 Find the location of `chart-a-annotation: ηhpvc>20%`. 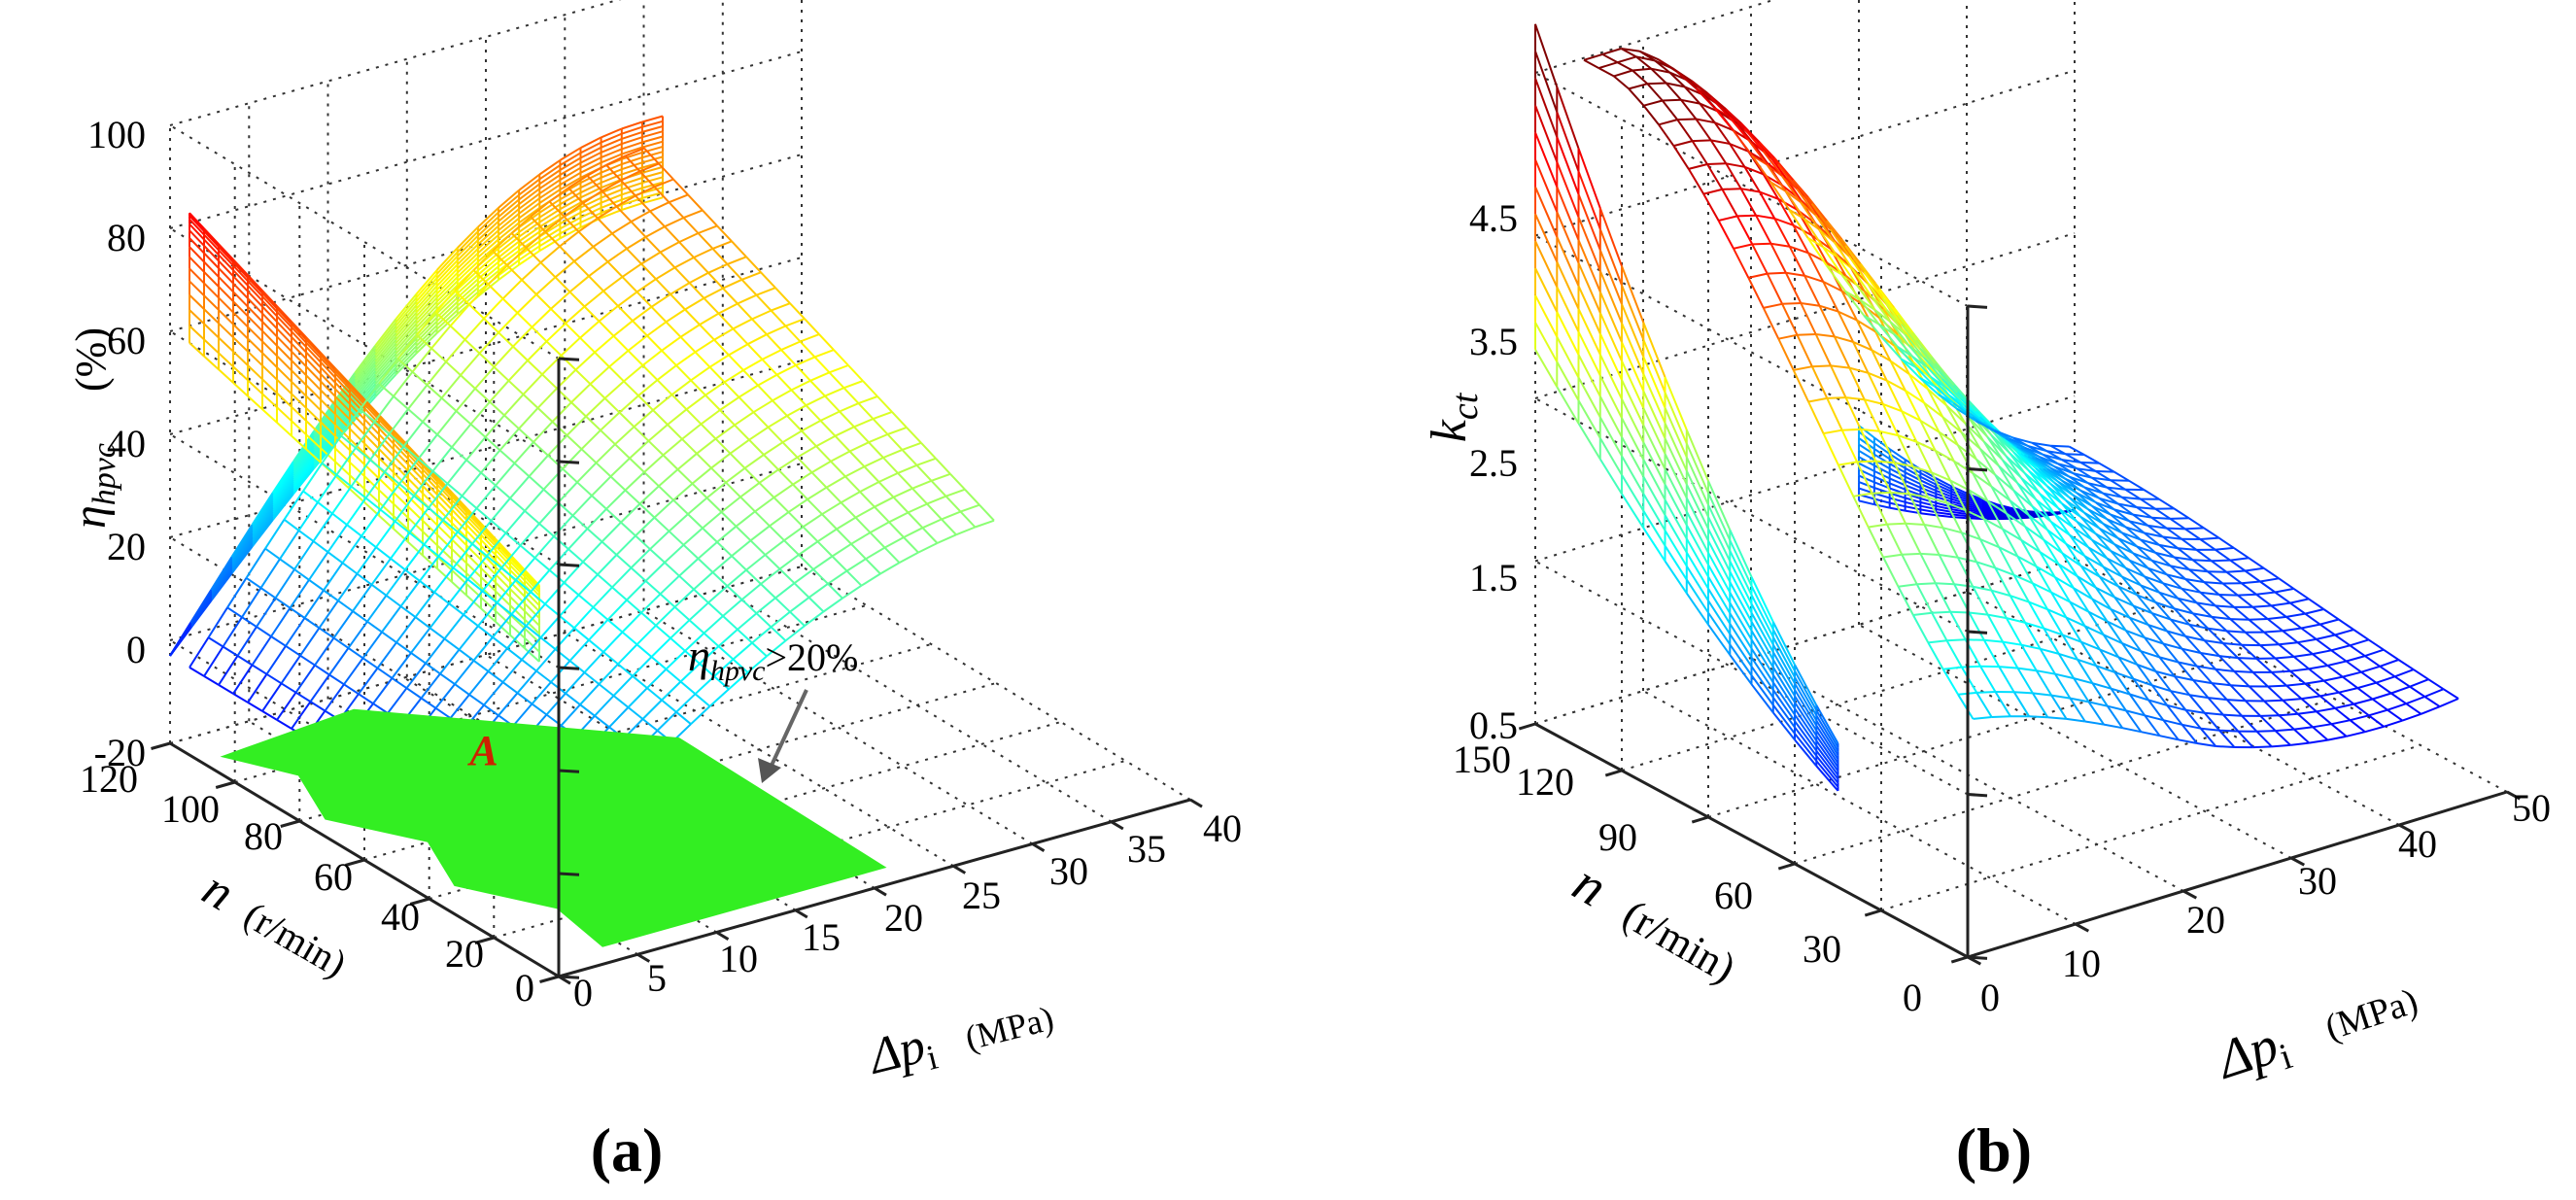

chart-a-annotation: ηhpvc>20% is located at coordinates (773, 659).